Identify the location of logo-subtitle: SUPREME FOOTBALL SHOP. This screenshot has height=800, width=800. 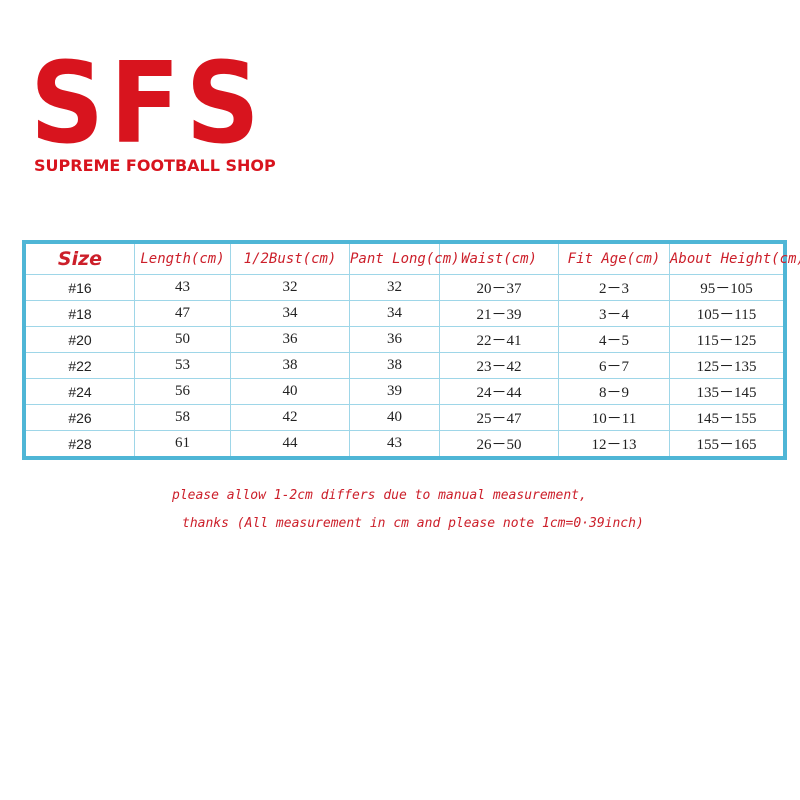
(155, 165).